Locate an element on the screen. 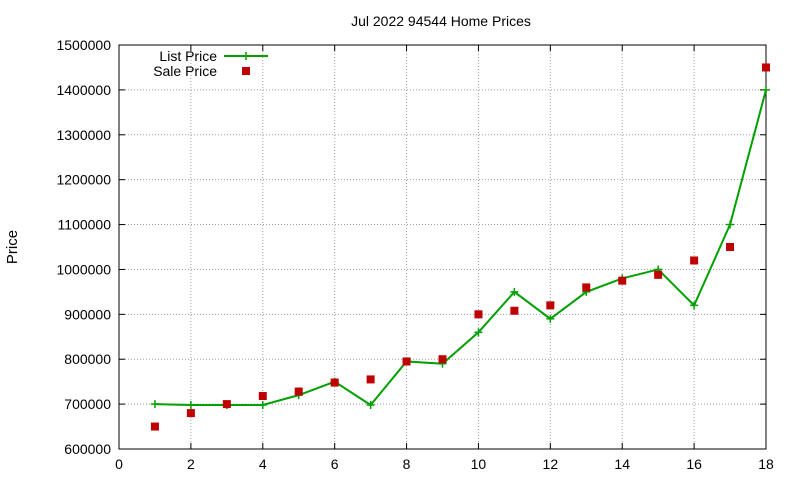 The image size is (800, 480). x-tick-label: 14 is located at coordinates (622, 464).